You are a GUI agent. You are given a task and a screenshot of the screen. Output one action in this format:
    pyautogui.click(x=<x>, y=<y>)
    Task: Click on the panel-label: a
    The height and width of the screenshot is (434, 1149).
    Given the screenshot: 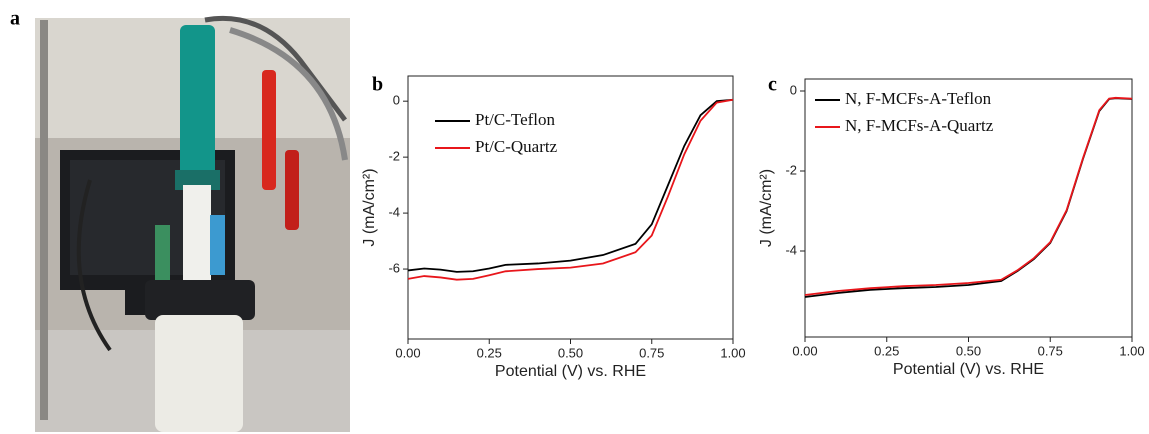 What is the action you would take?
    pyautogui.click(x=15, y=19)
    